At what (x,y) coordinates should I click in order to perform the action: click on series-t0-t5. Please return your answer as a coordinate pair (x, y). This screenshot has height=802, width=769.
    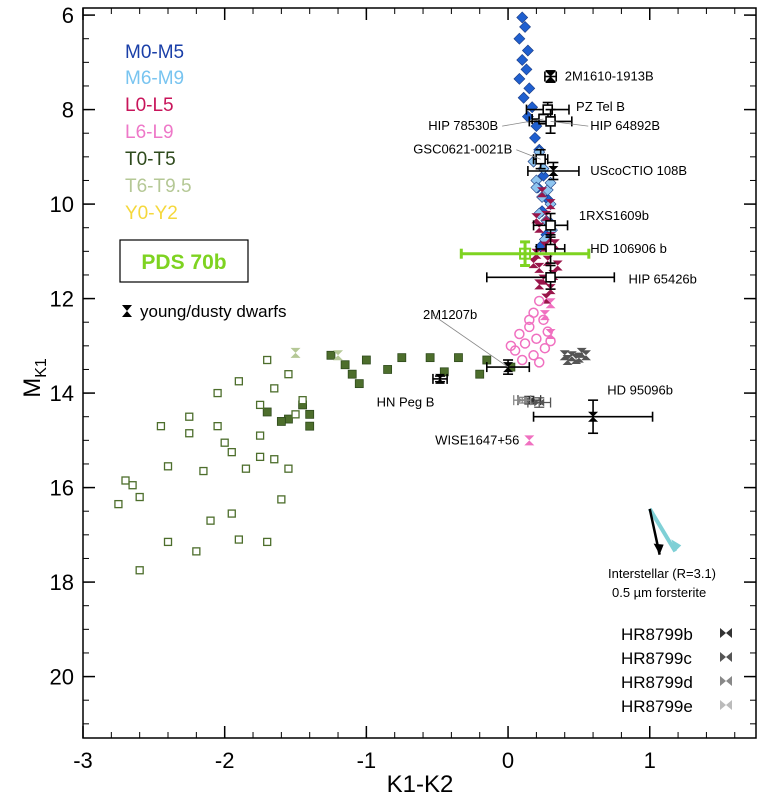
    Looking at the image, I should click on (389, 390).